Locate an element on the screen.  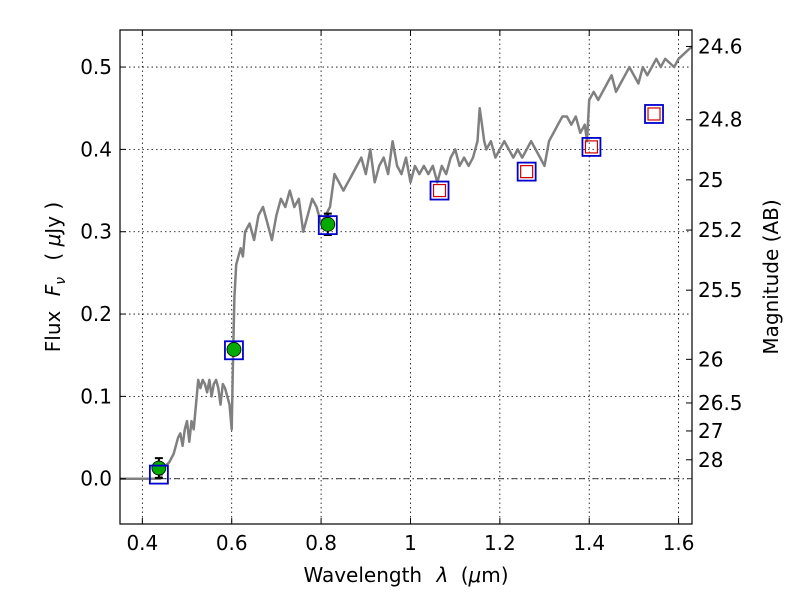
x-tick-label: 0.8 is located at coordinates (321, 543).